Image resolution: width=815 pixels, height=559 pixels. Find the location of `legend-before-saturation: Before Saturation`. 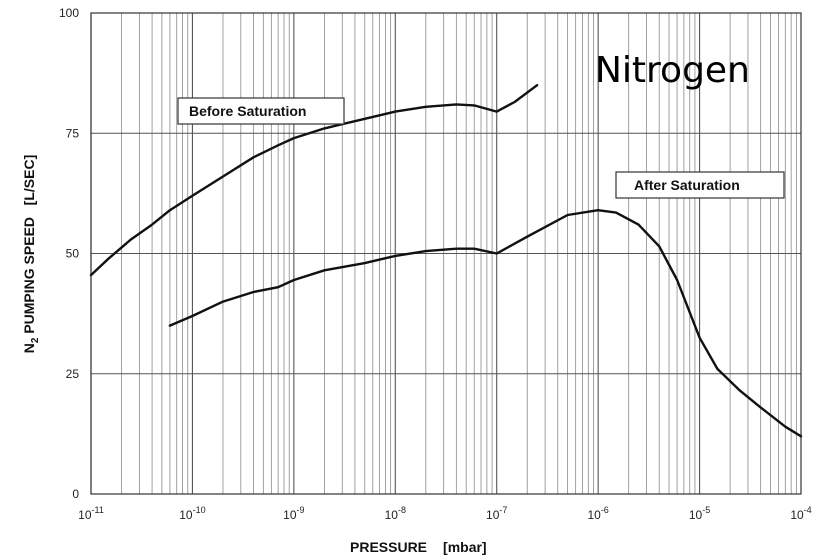

legend-before-saturation: Before Saturation is located at coordinates (261, 111).